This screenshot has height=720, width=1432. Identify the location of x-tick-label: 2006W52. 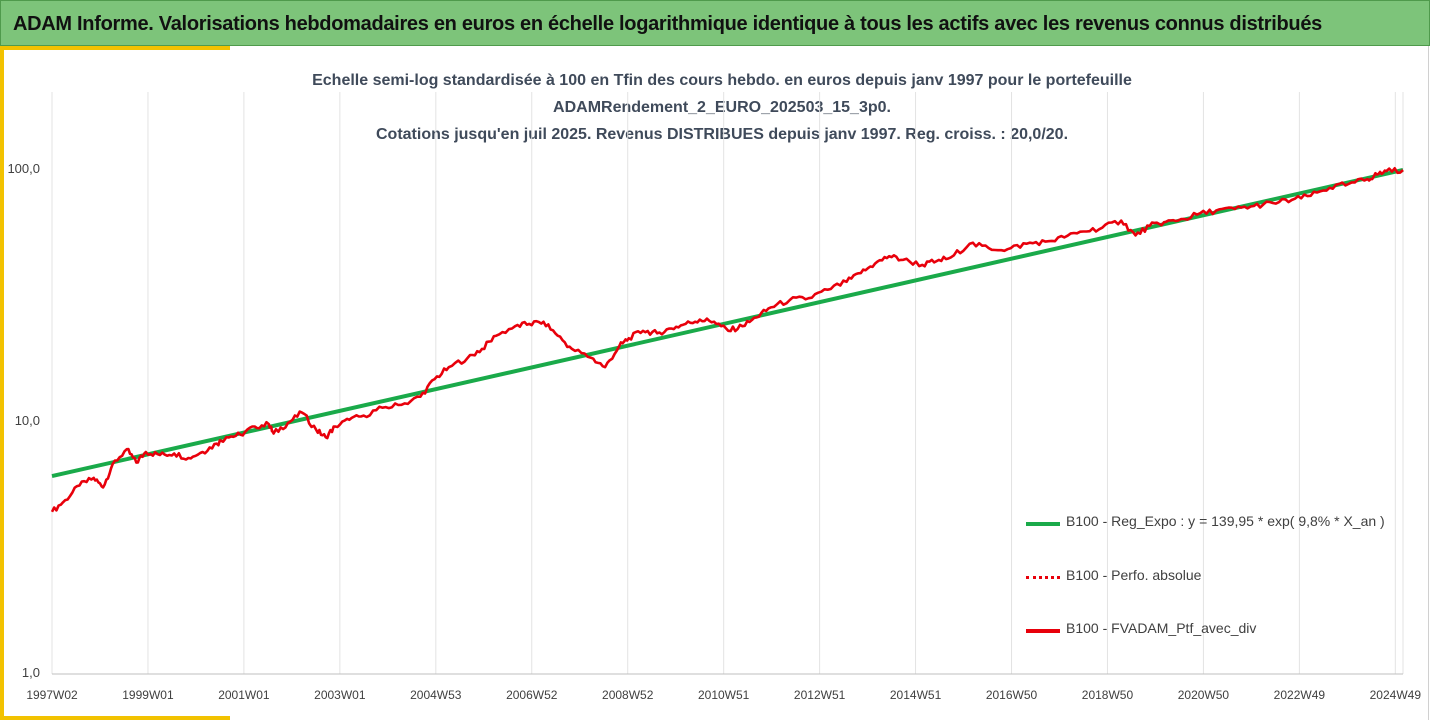
(532, 695).